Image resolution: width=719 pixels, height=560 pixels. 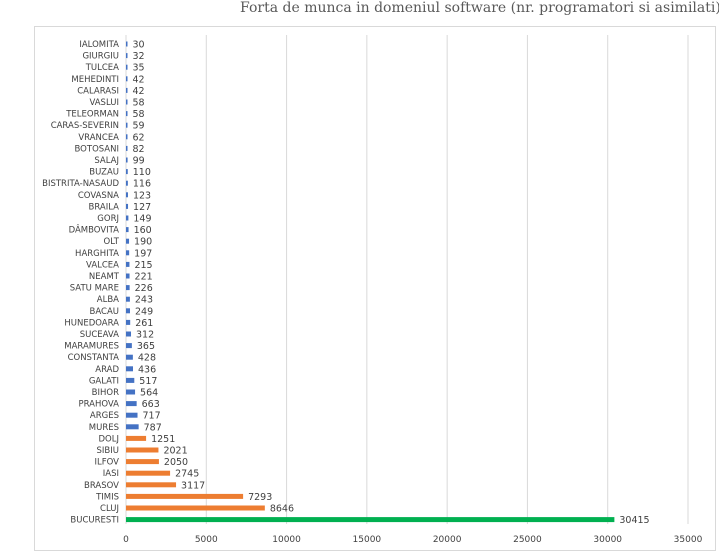 I want to click on data-label: 7293, so click(x=260, y=497).